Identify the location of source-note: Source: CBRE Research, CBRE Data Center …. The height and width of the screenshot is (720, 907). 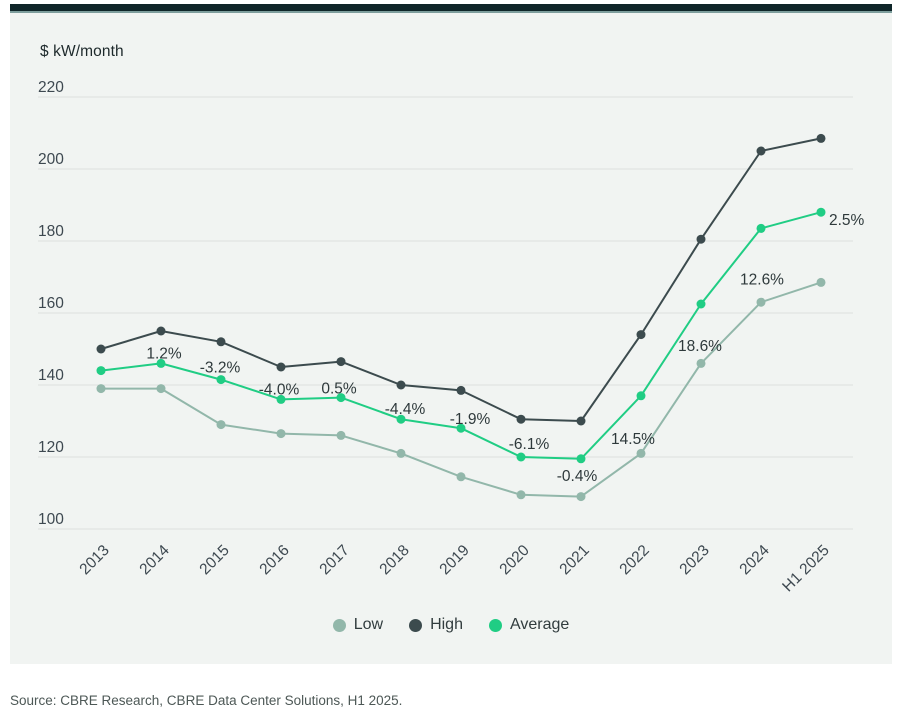
(206, 700).